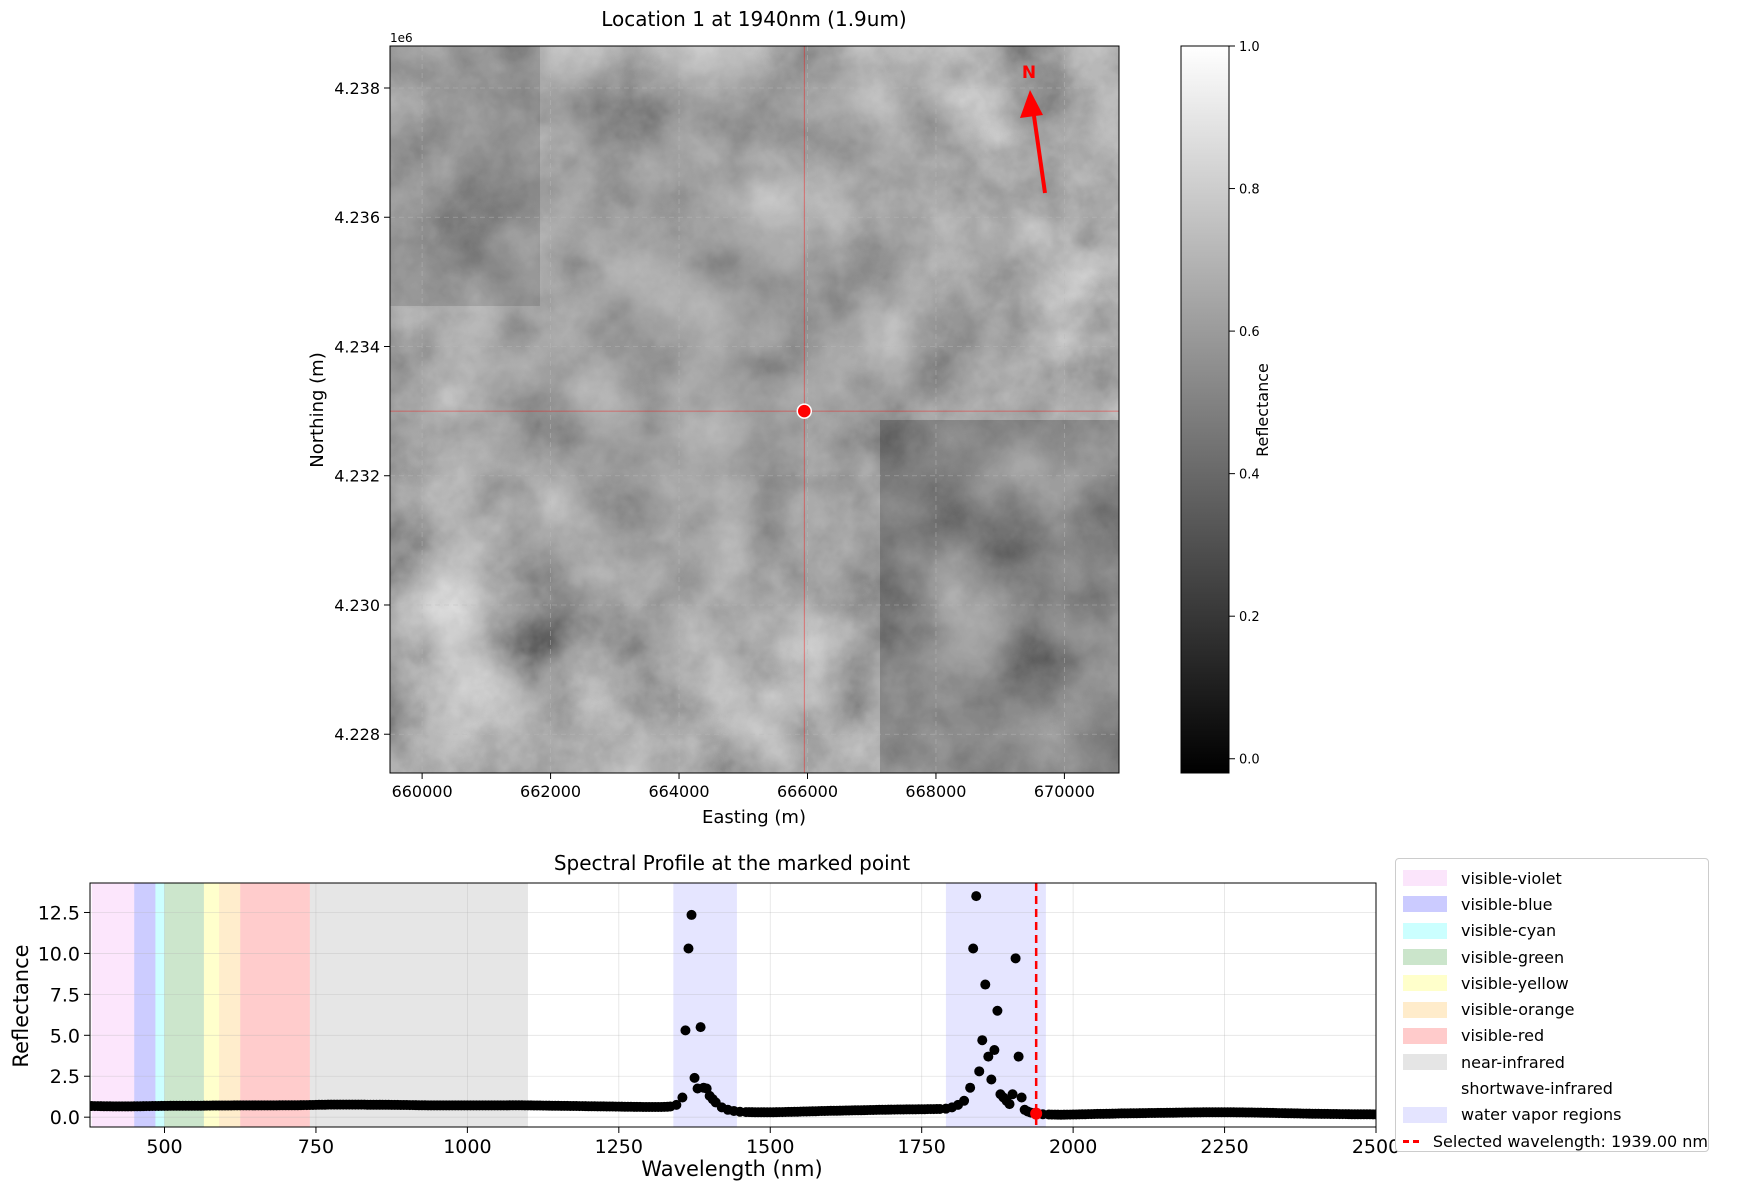  I want to click on colorbar-label: Reflectance, so click(1262, 410).